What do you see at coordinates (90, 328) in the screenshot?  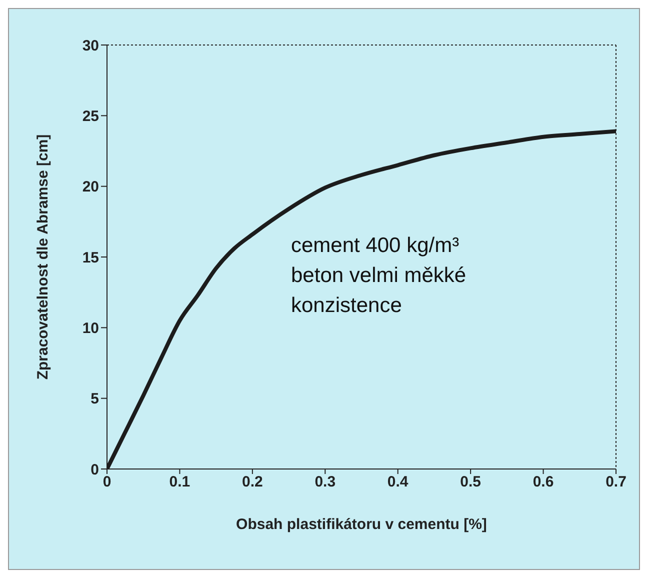 I see `y-tick-label: 10` at bounding box center [90, 328].